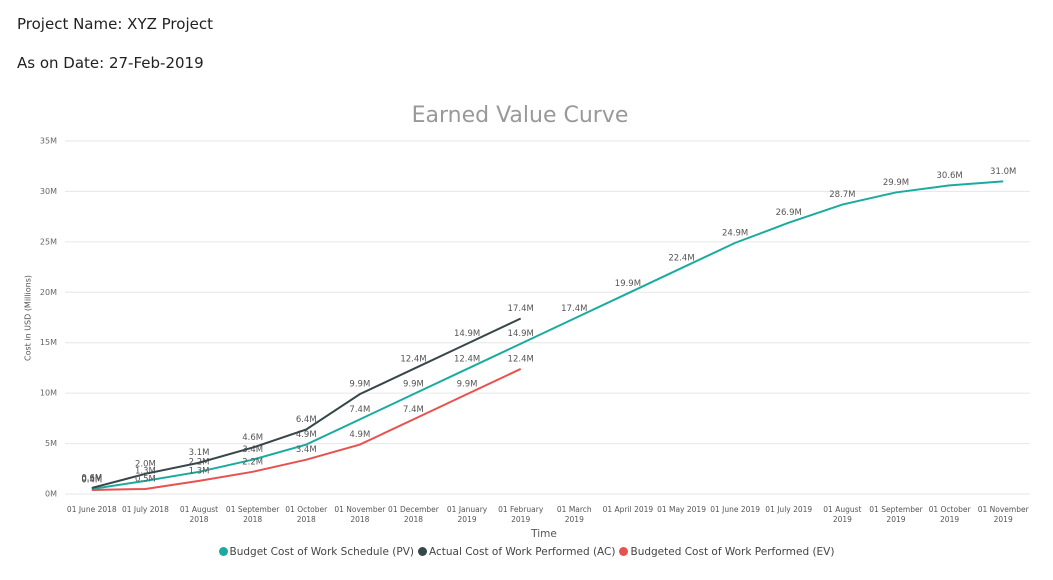 This screenshot has width=1053, height=580. Describe the element at coordinates (48, 191) in the screenshot. I see `y-tick-label: 30M` at that location.